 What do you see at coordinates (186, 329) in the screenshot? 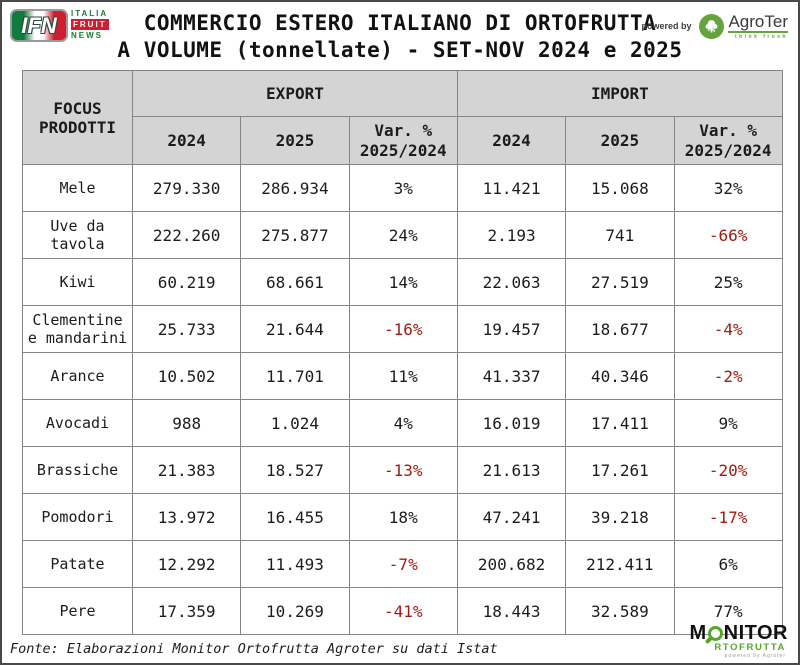
I see `value-cell: 25.733` at bounding box center [186, 329].